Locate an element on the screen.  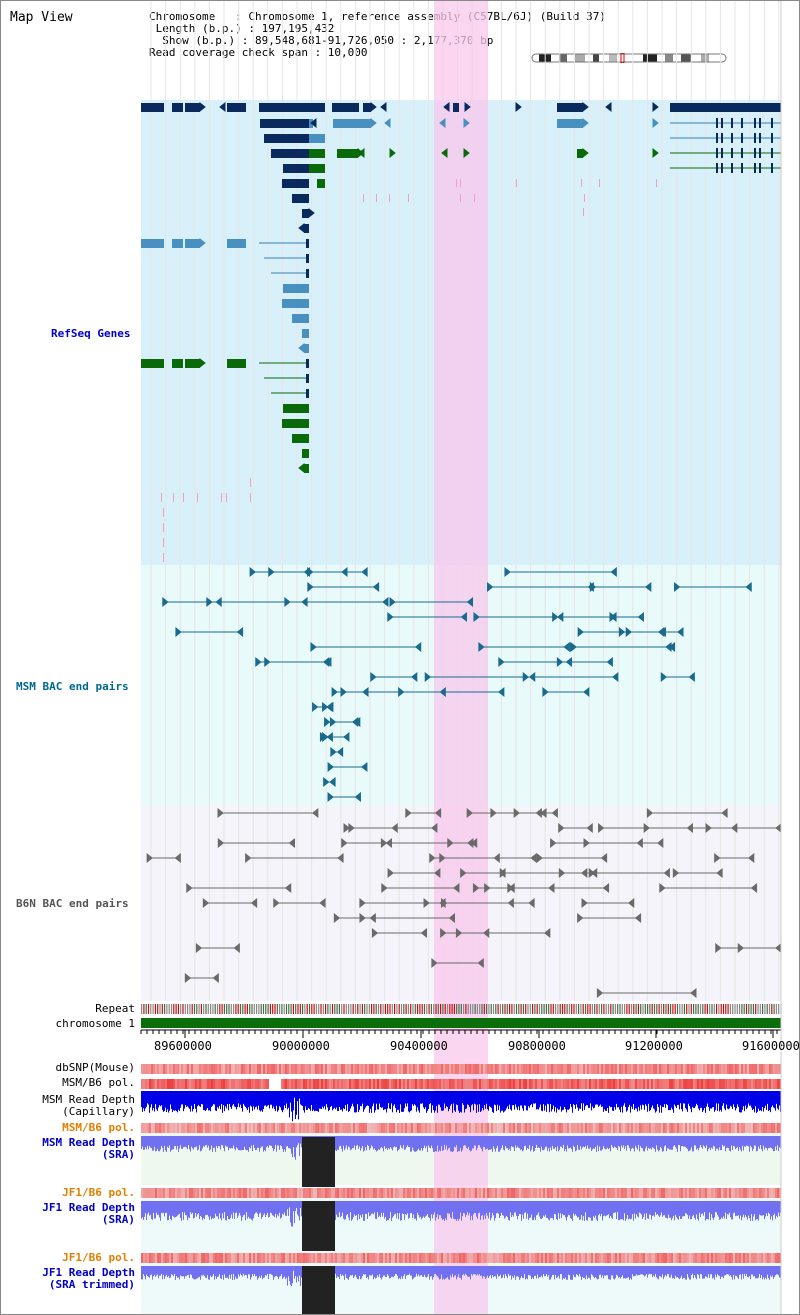
chromosome-ideogram is located at coordinates (629, 58).